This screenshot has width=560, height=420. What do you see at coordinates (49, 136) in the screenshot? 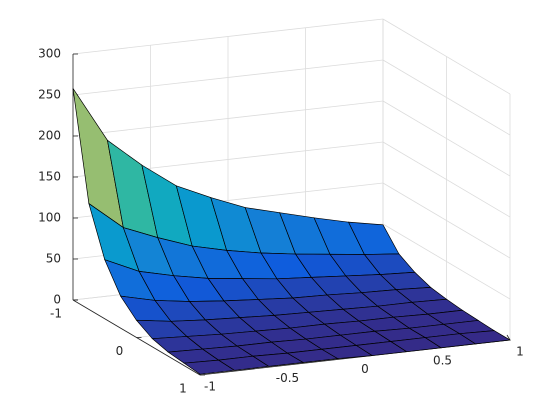
I see `z-tick-label: 200` at bounding box center [49, 136].